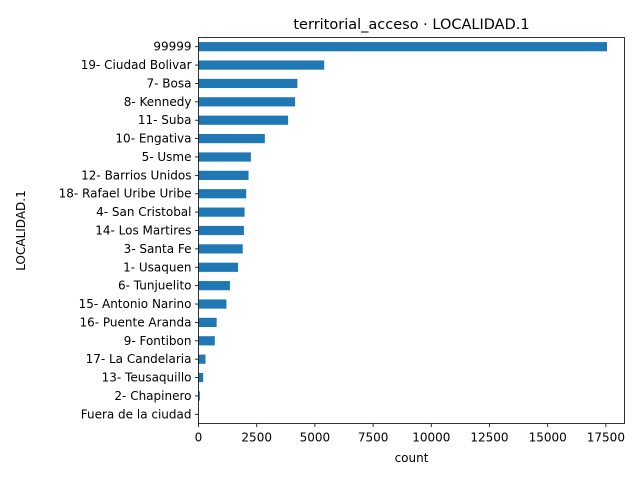 The height and width of the screenshot is (480, 640). Describe the element at coordinates (548, 438) in the screenshot. I see `x-tick-label: 15000` at that location.